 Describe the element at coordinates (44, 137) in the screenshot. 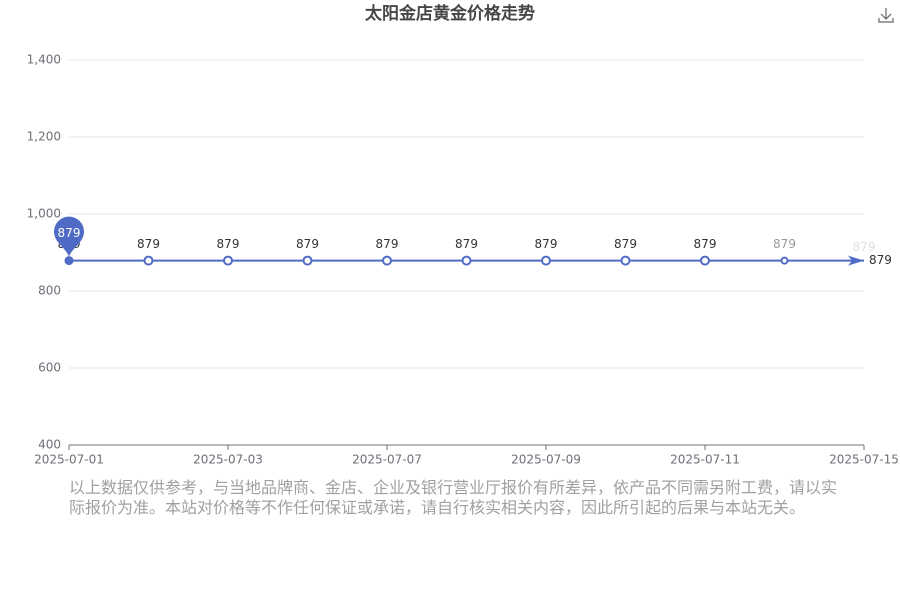

I see `y-tick-label: 1,200` at that location.